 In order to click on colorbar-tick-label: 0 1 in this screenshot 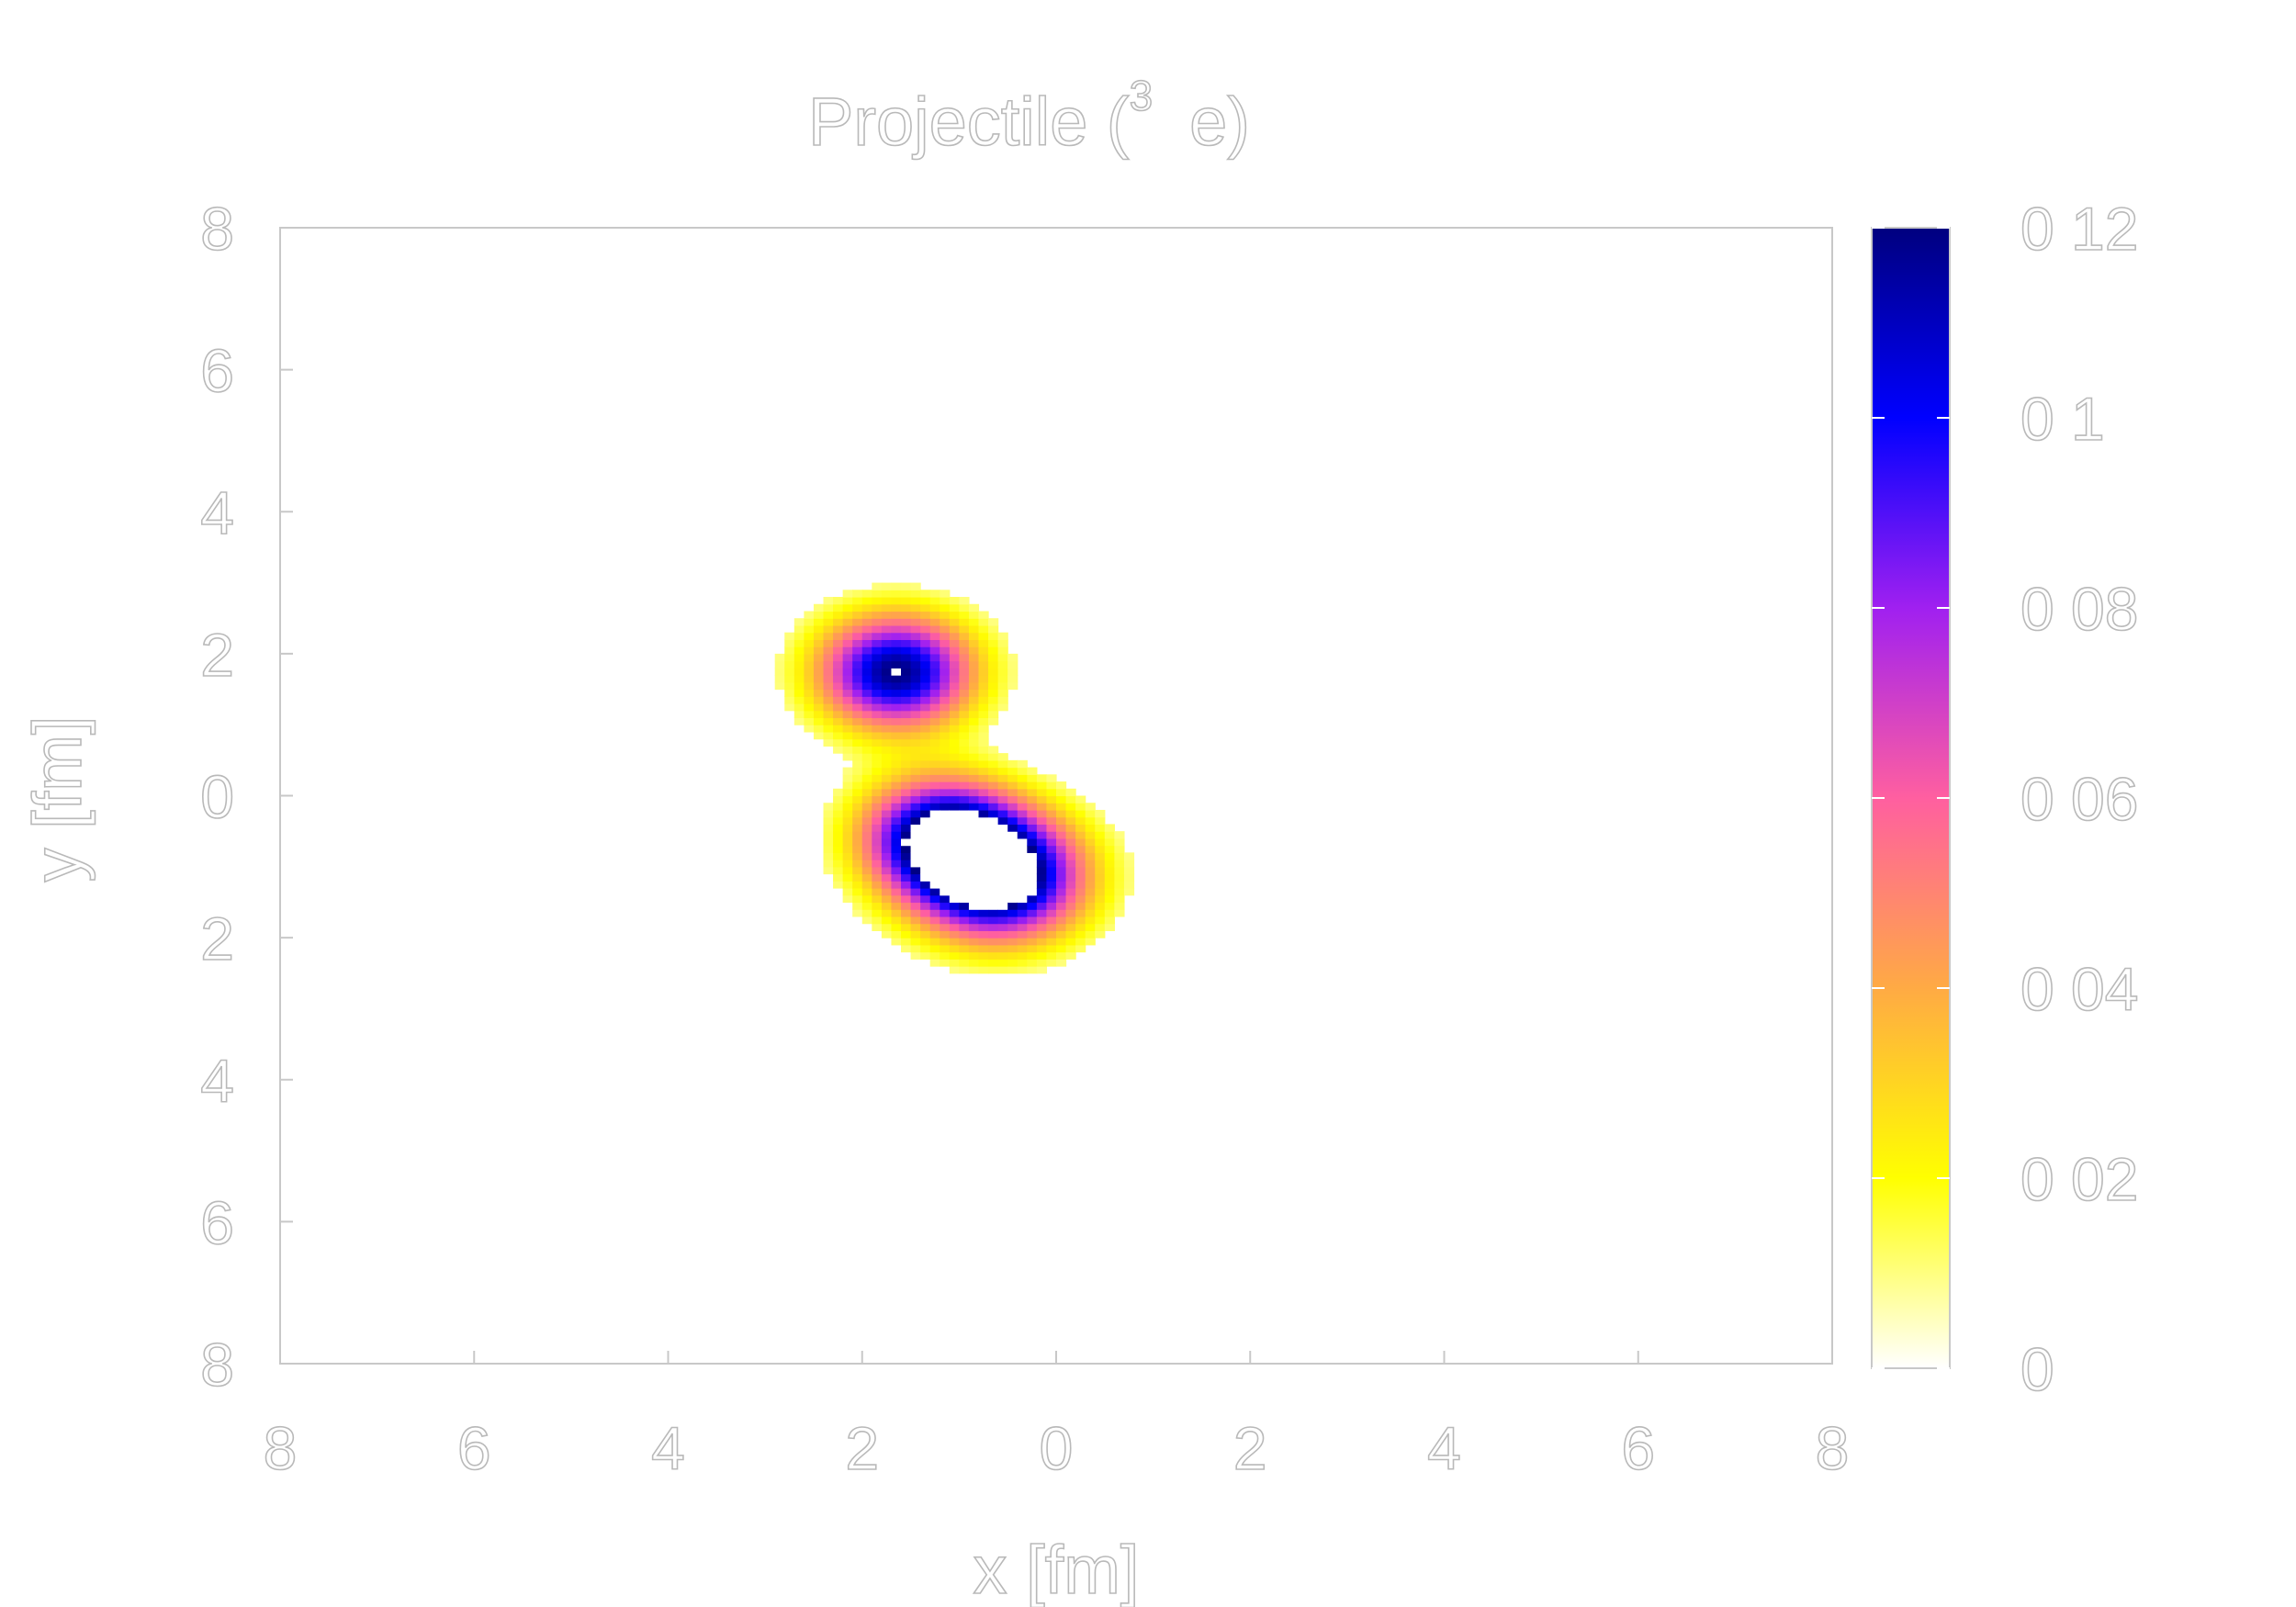, I will do `click(2062, 419)`.